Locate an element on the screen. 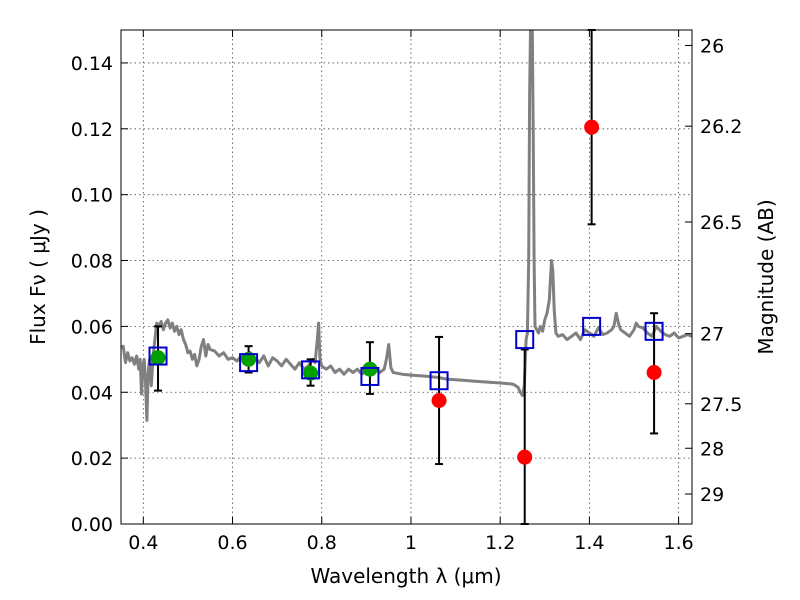 The width and height of the screenshot is (800, 600). x-tick-label: 1.4 is located at coordinates (589, 543).